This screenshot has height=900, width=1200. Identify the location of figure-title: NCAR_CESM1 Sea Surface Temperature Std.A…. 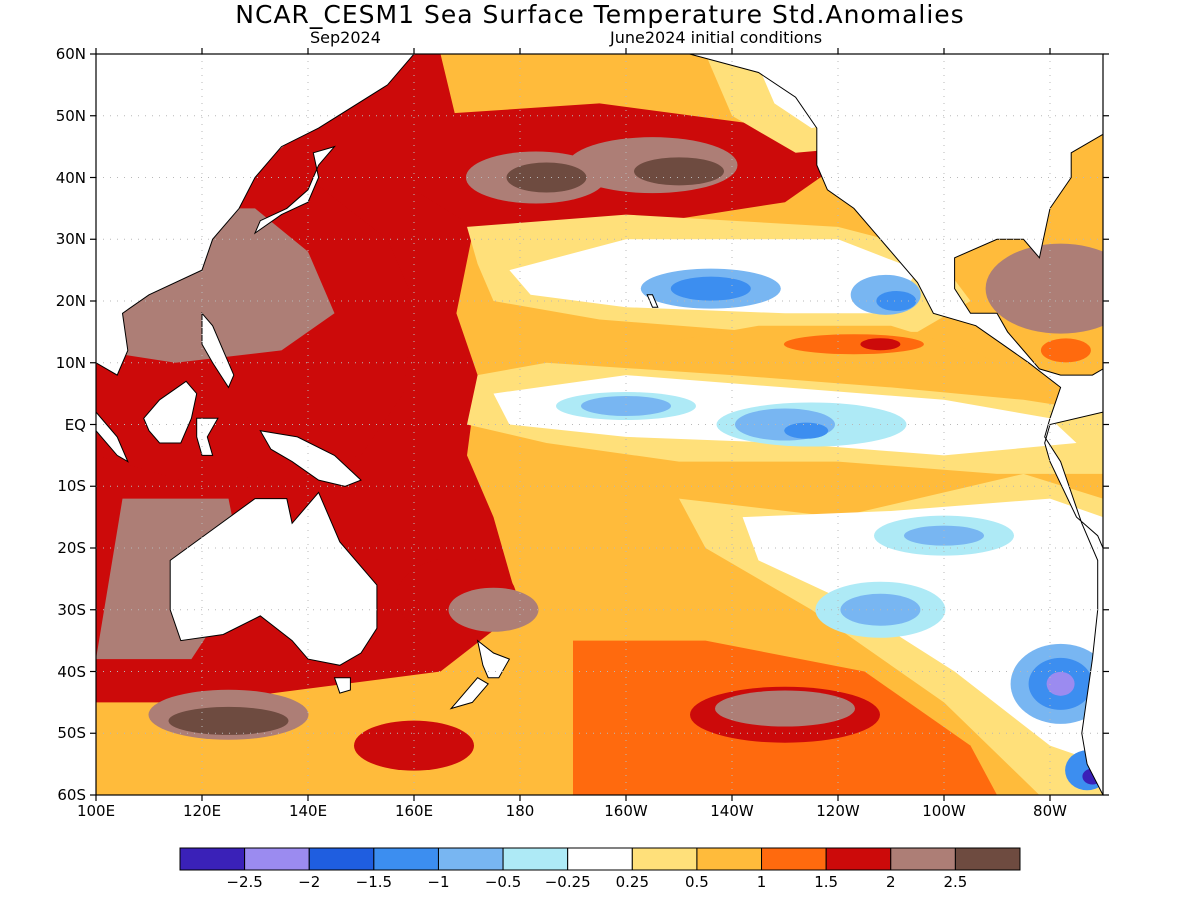
(600, 14).